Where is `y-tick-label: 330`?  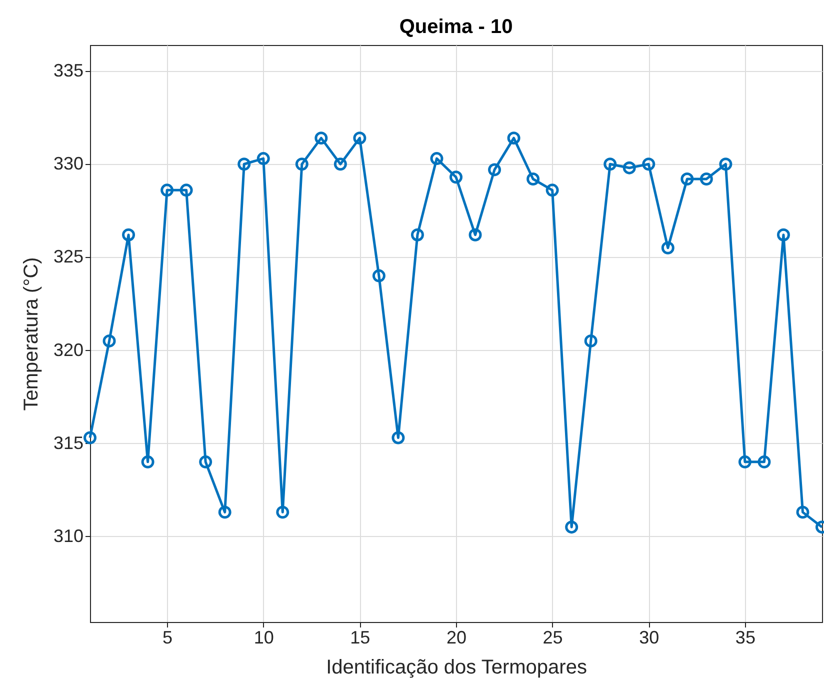 y-tick-label: 330 is located at coordinates (68, 164).